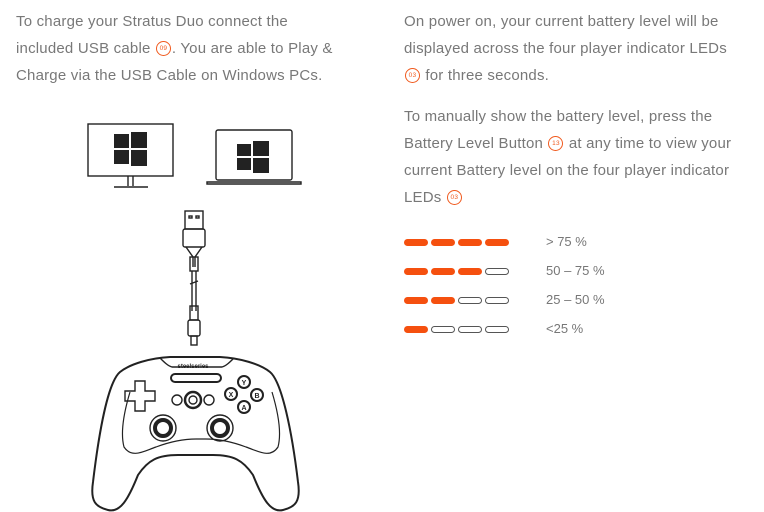 The image size is (764, 512). Describe the element at coordinates (130, 155) in the screenshot. I see `windows-monitor-icon` at that location.